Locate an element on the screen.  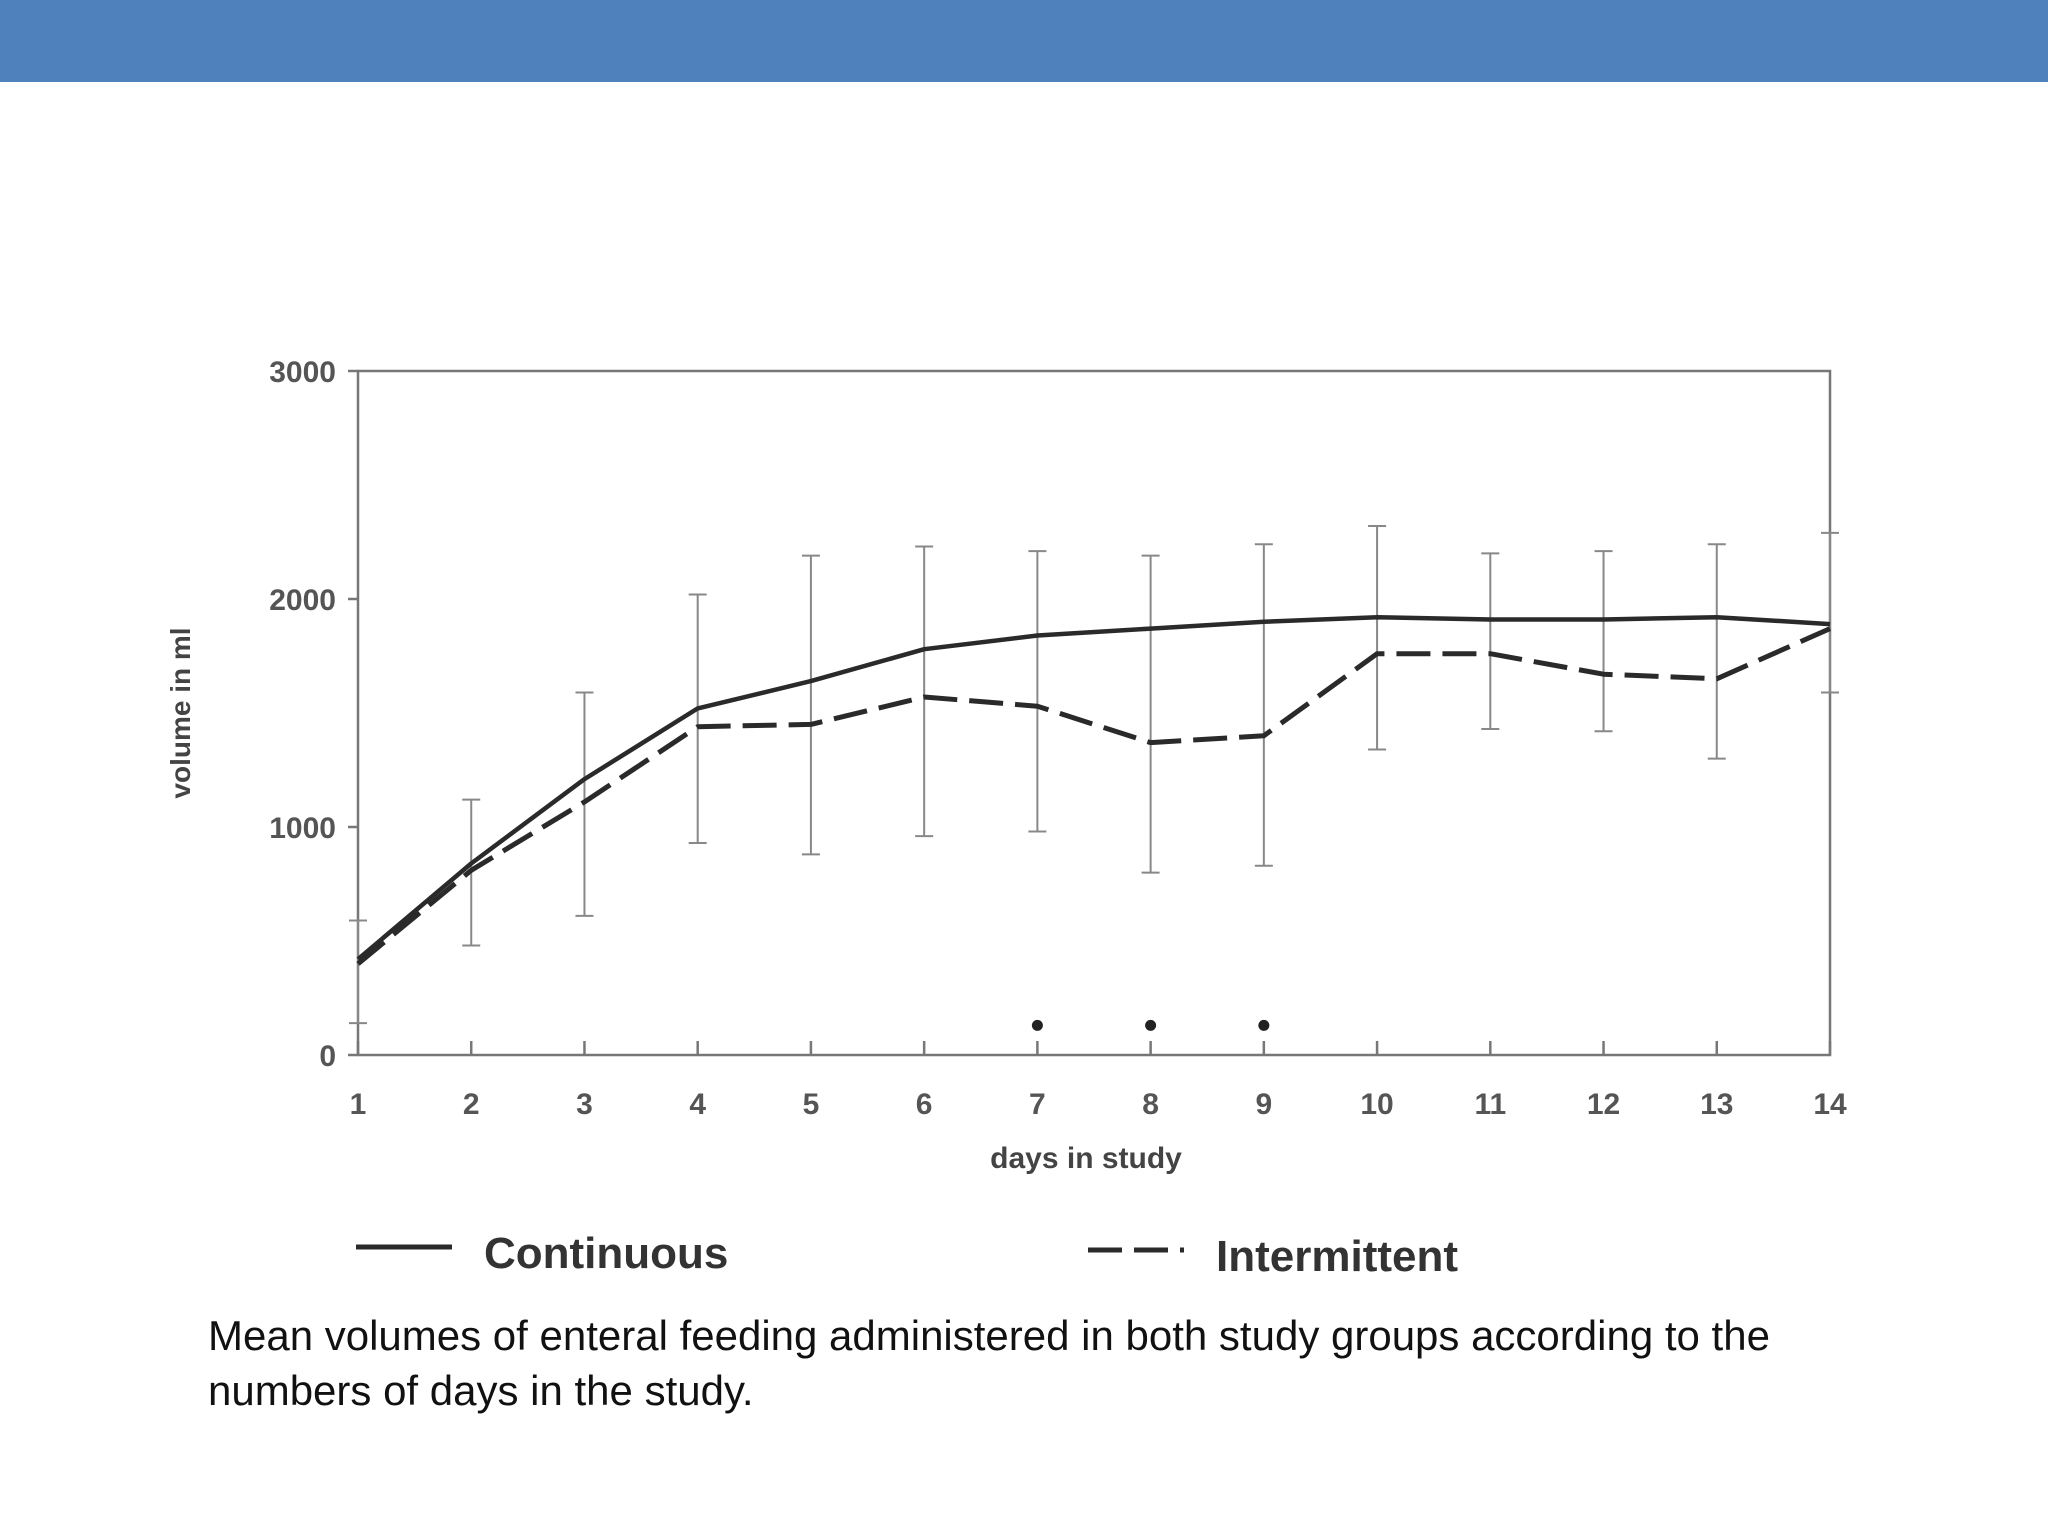
legend-label-intermittent: Intermittent is located at coordinates (1337, 1256).